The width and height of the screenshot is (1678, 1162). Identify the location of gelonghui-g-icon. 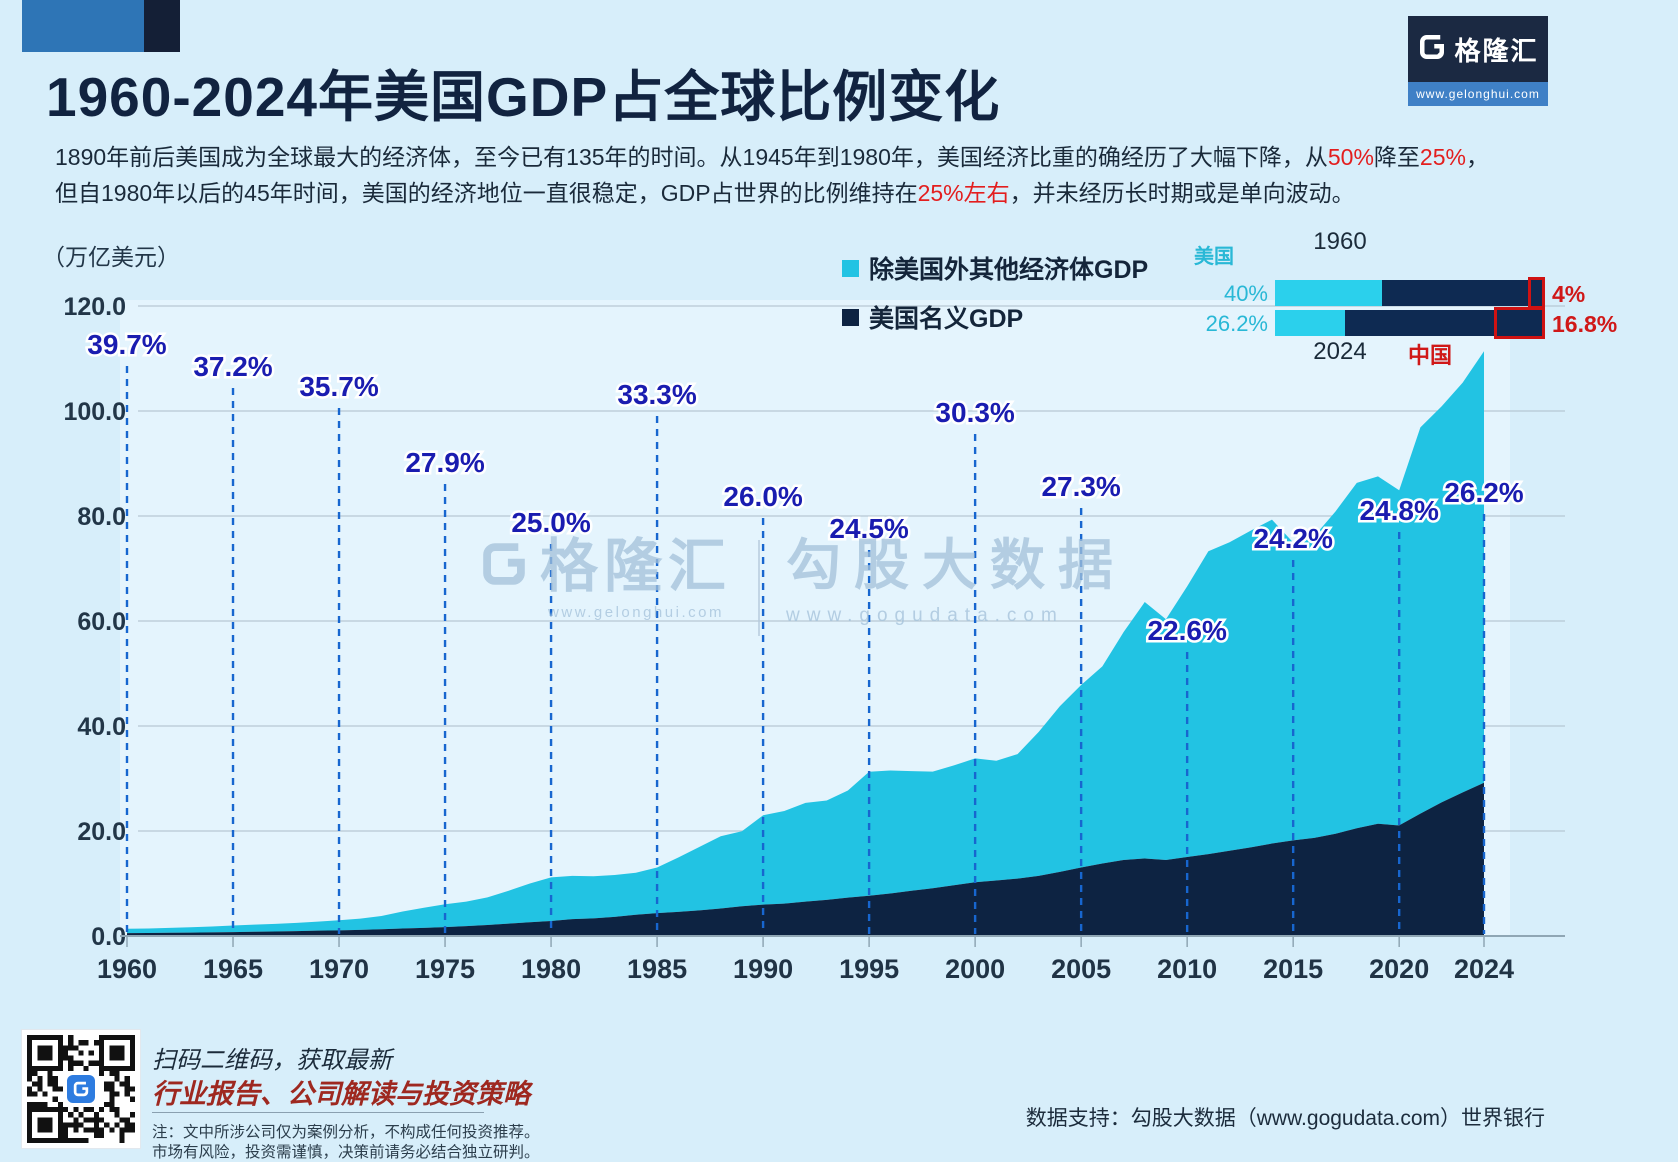
(1432, 49).